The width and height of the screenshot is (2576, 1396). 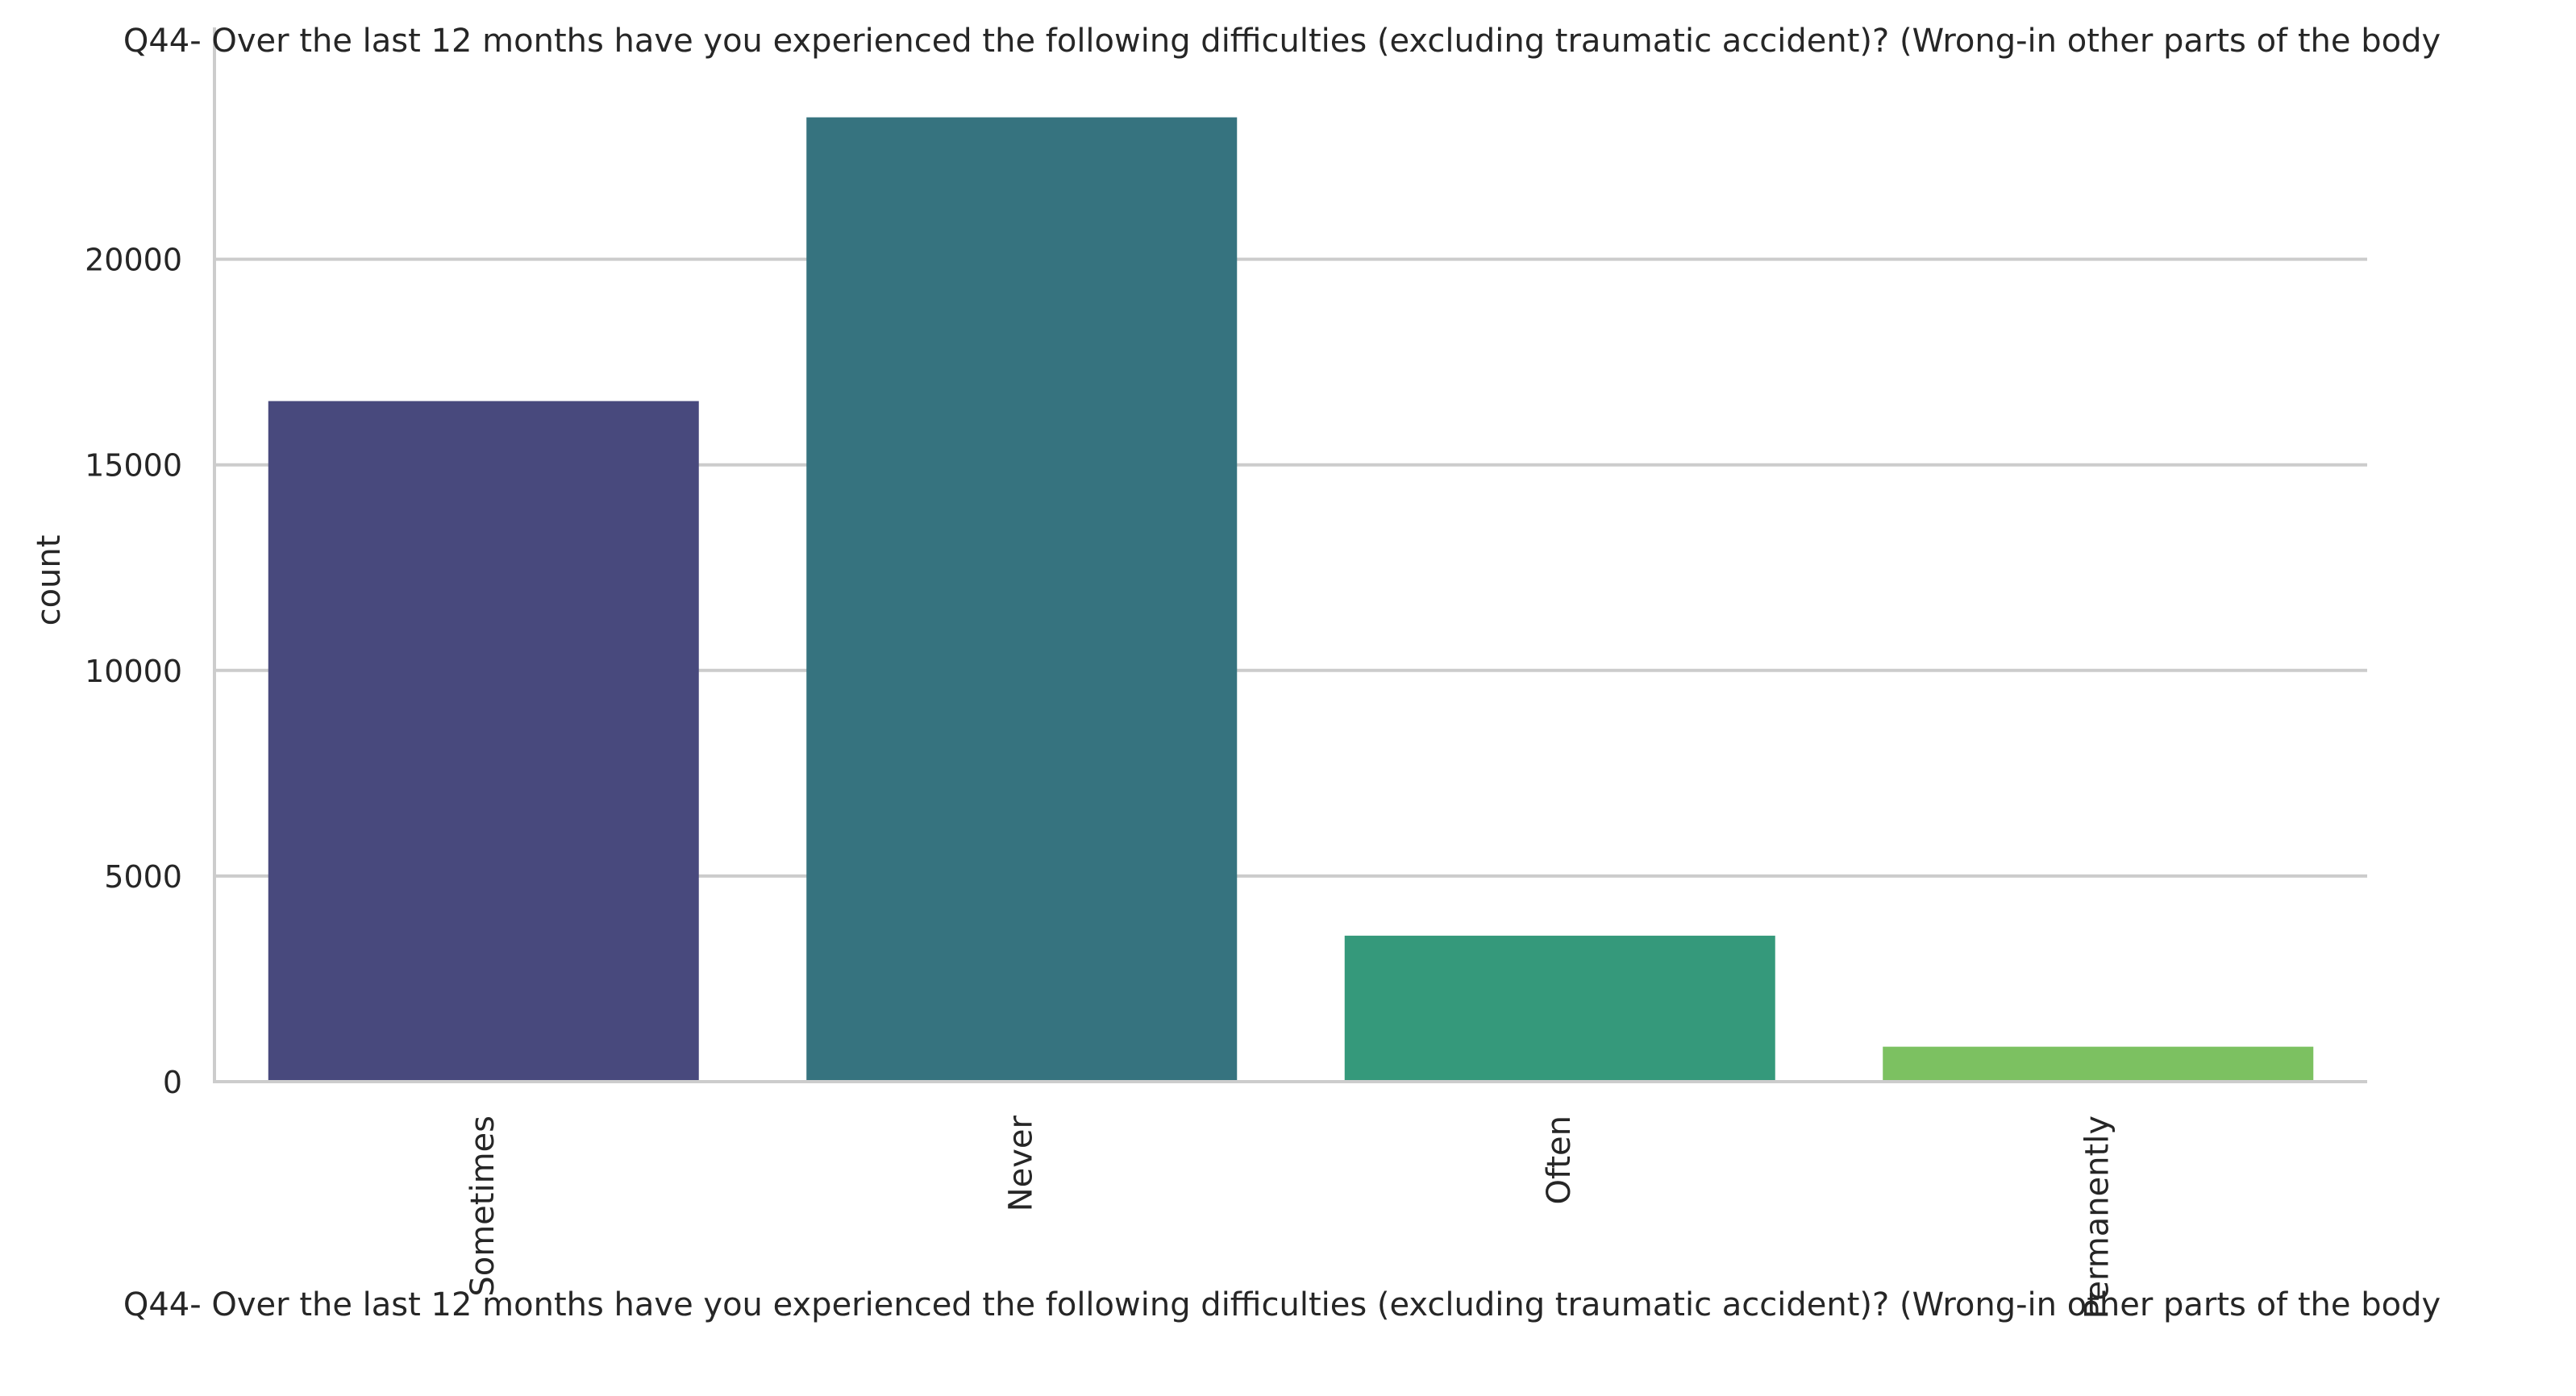 I want to click on y-tick-label: 20000, so click(x=133, y=260).